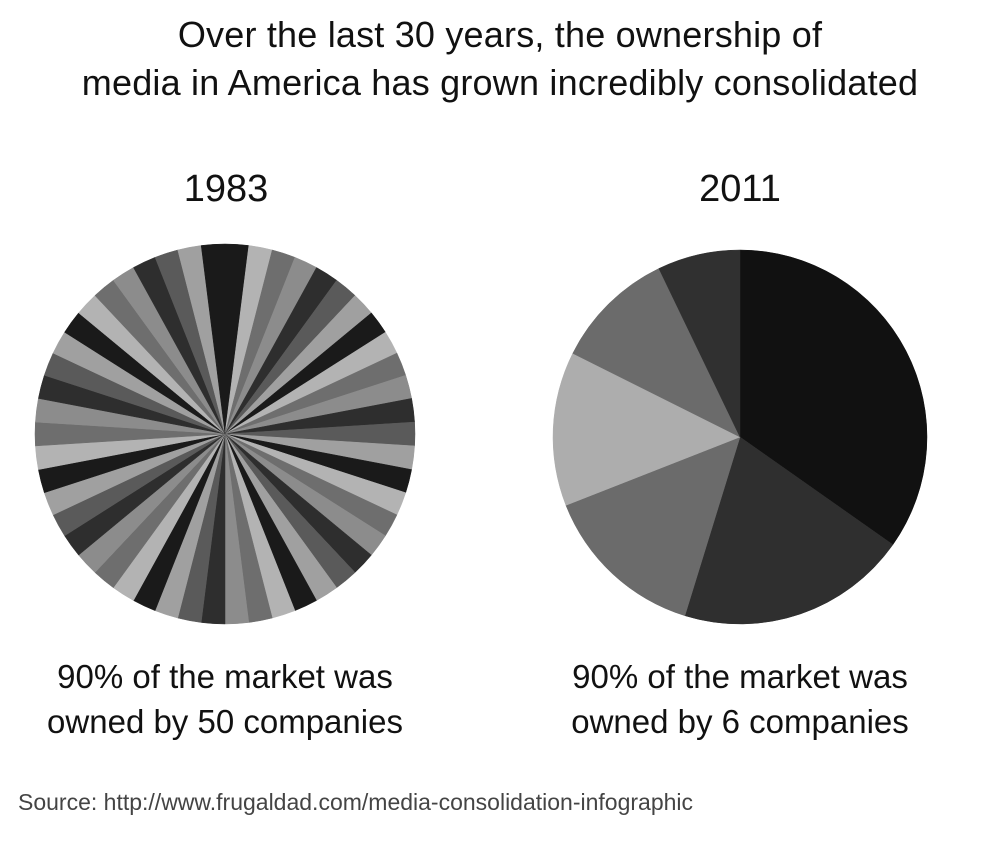 This screenshot has width=1000, height=841. I want to click on caption-1983-line-1: 90% of the market was, so click(225, 676).